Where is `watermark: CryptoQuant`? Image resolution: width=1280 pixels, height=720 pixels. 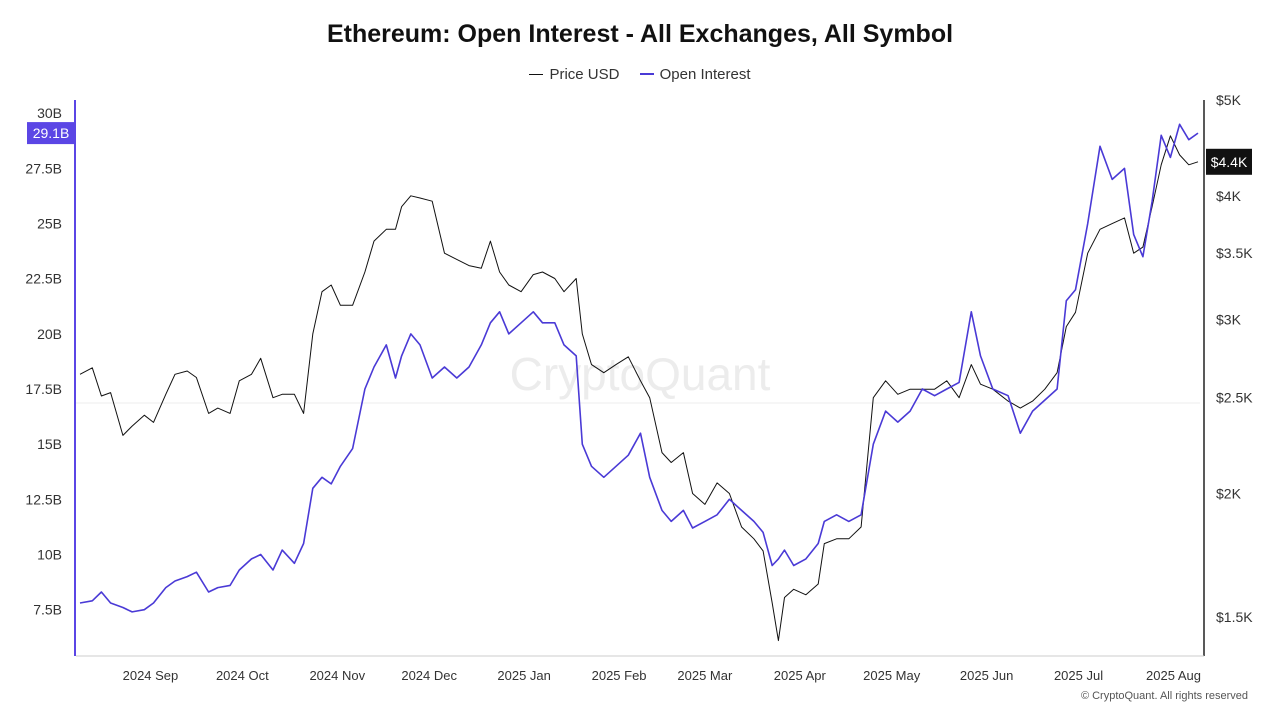 watermark: CryptoQuant is located at coordinates (640, 374).